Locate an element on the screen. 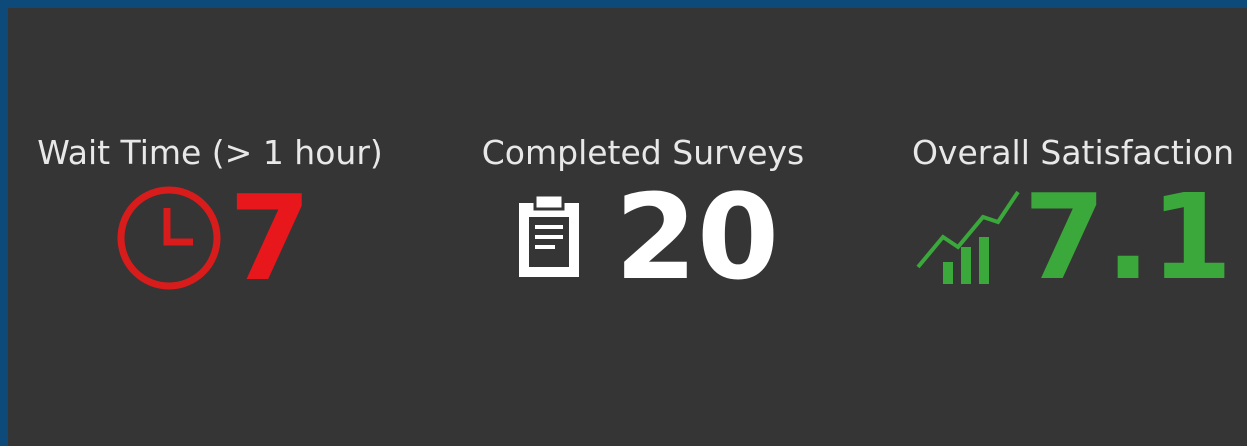  indicator-label: Overall Satisfaction is located at coordinates (1073, 152).